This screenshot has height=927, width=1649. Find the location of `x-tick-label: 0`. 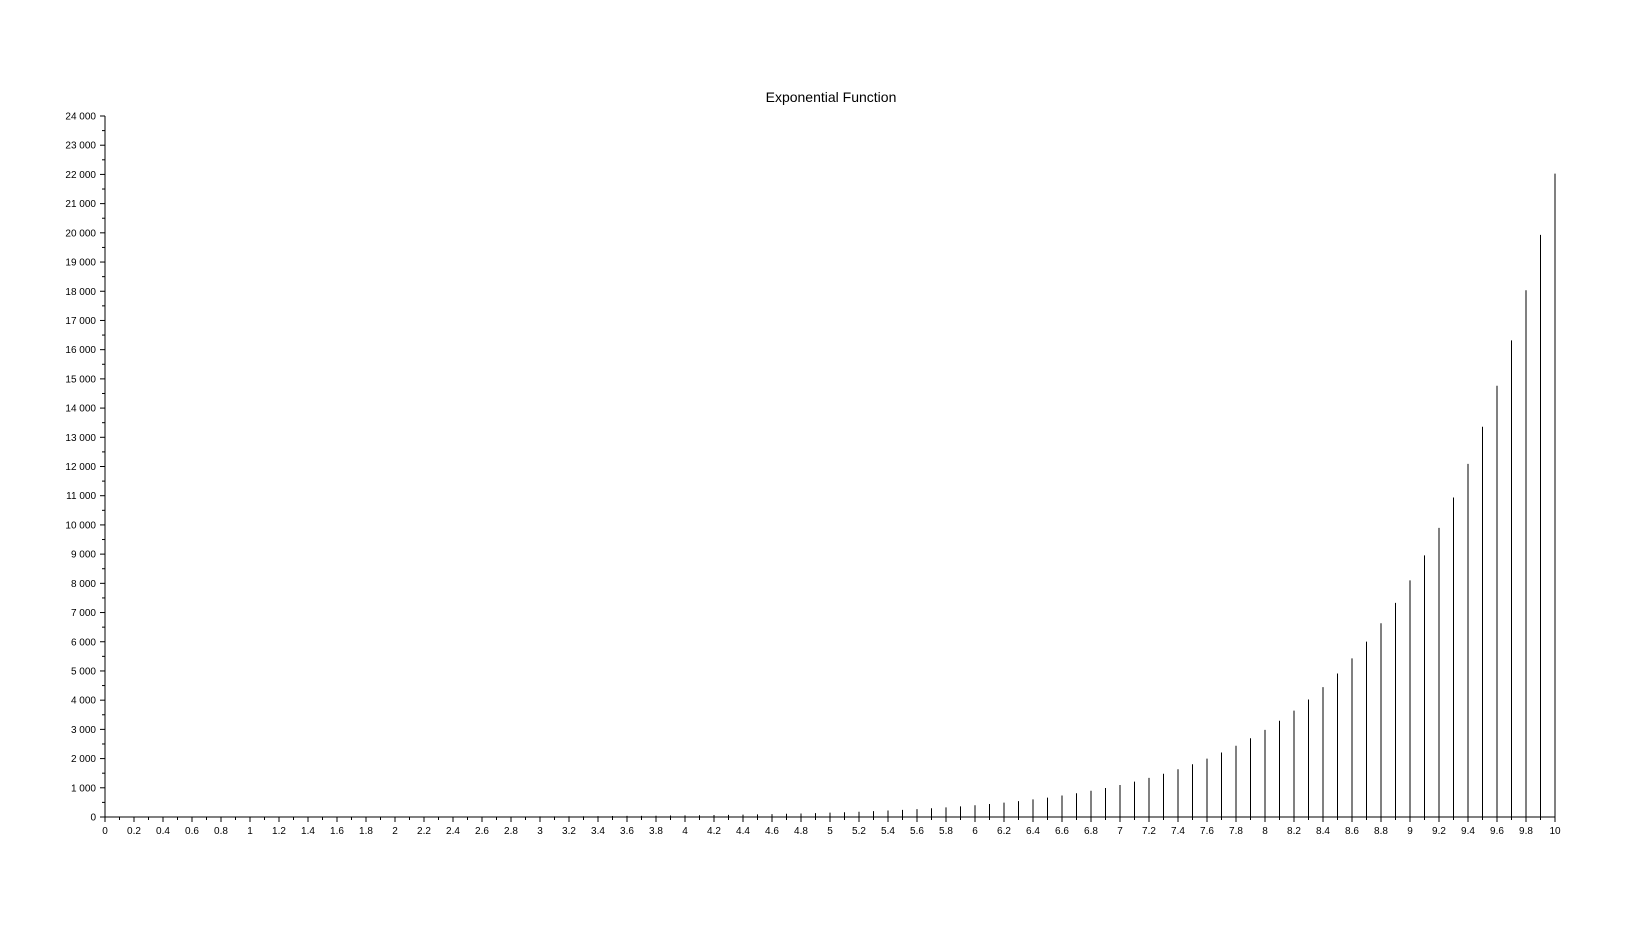

x-tick-label: 0 is located at coordinates (105, 831).